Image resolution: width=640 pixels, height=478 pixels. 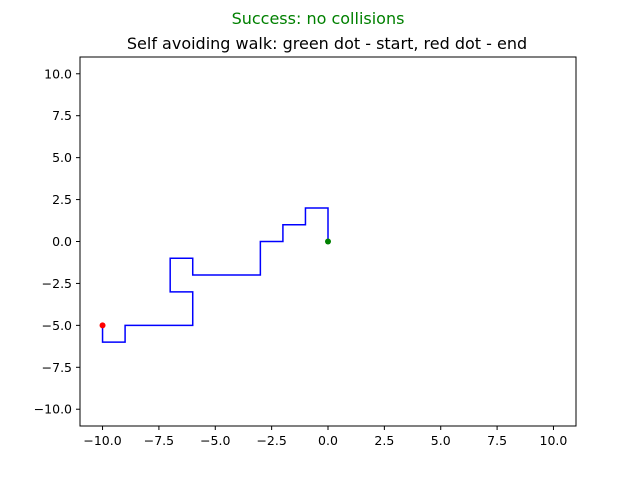 What do you see at coordinates (58, 73) in the screenshot?
I see `y-tick-label: 10.0` at bounding box center [58, 73].